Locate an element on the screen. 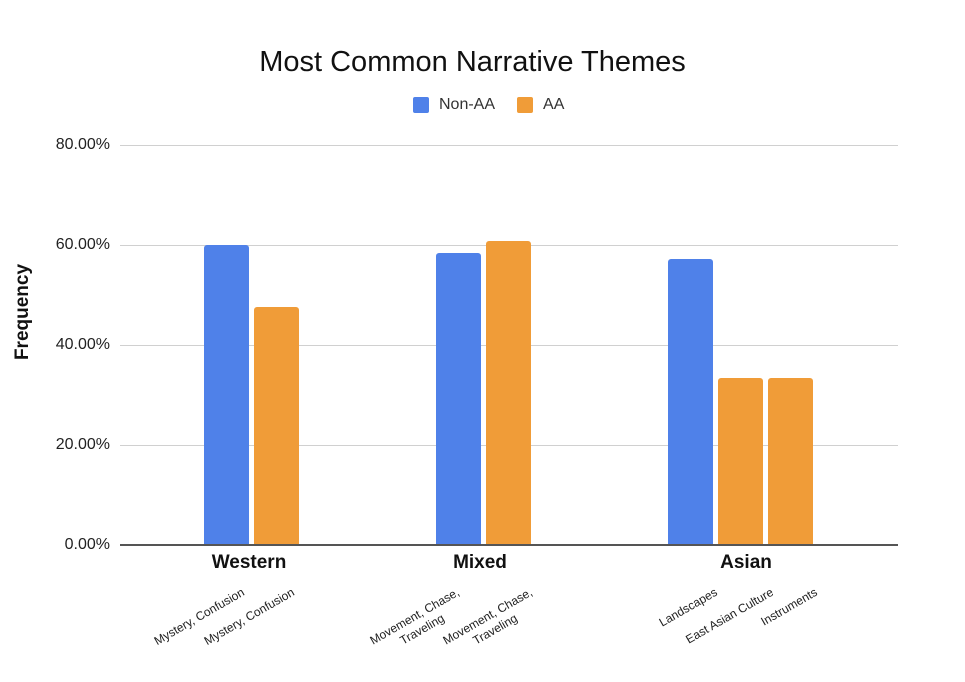 This screenshot has width=965, height=682. y-tick-40: 40.00% is located at coordinates (82, 344).